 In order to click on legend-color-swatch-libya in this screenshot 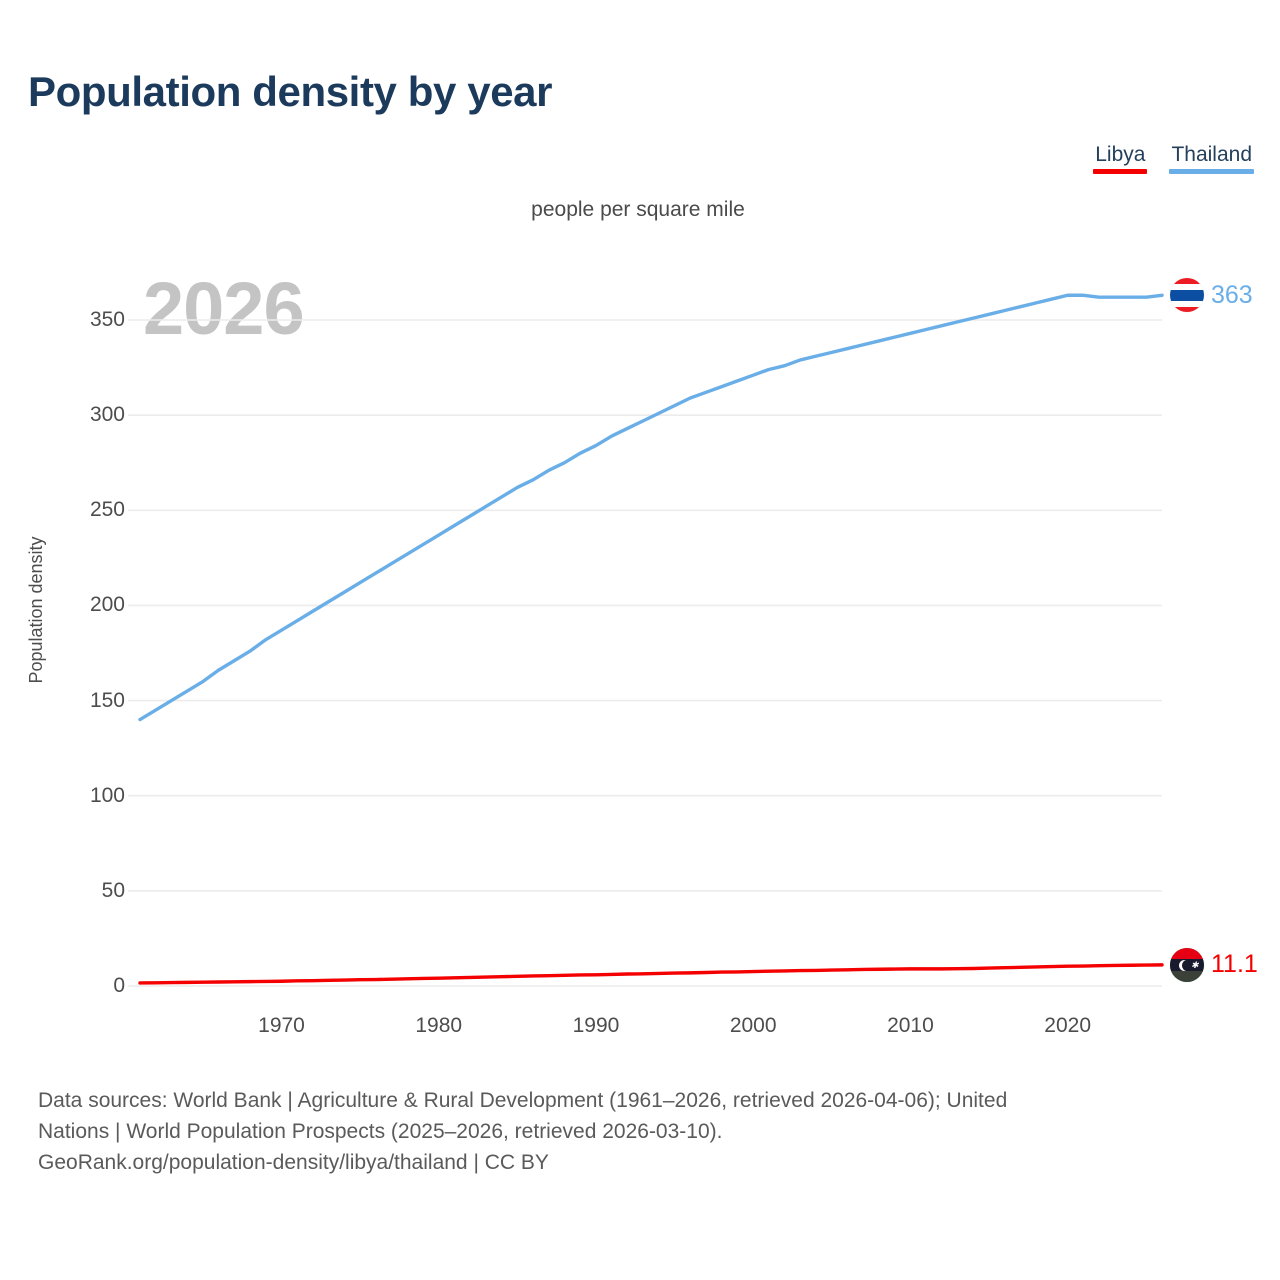, I will do `click(1120, 172)`.